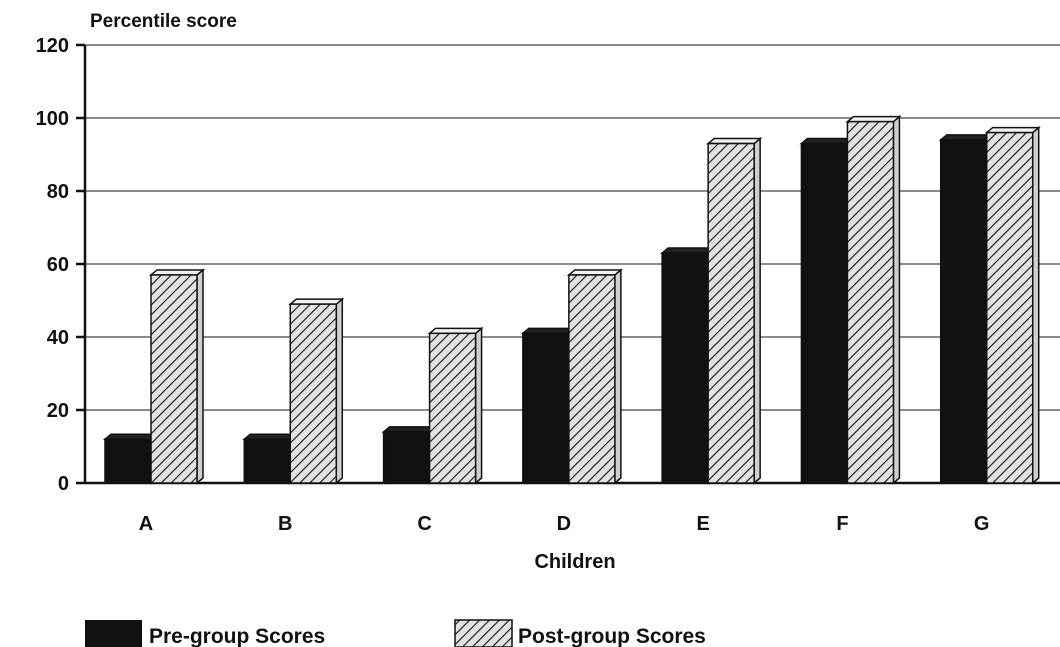 The image size is (1060, 647). What do you see at coordinates (548, 405) in the screenshot?
I see `bar-pre-D` at bounding box center [548, 405].